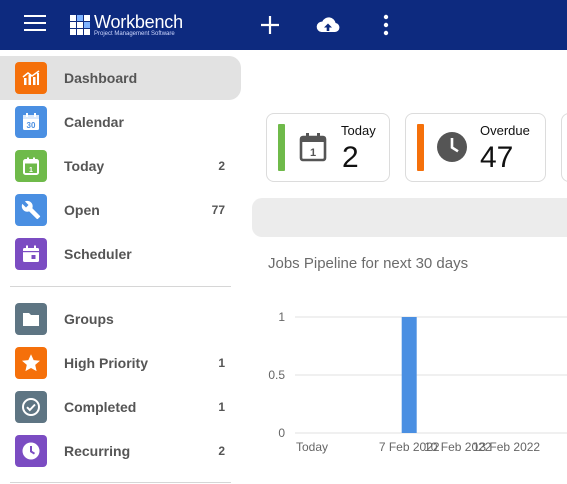 This screenshot has width=567, height=484. I want to click on sidebar-item-label: Today, so click(84, 166).